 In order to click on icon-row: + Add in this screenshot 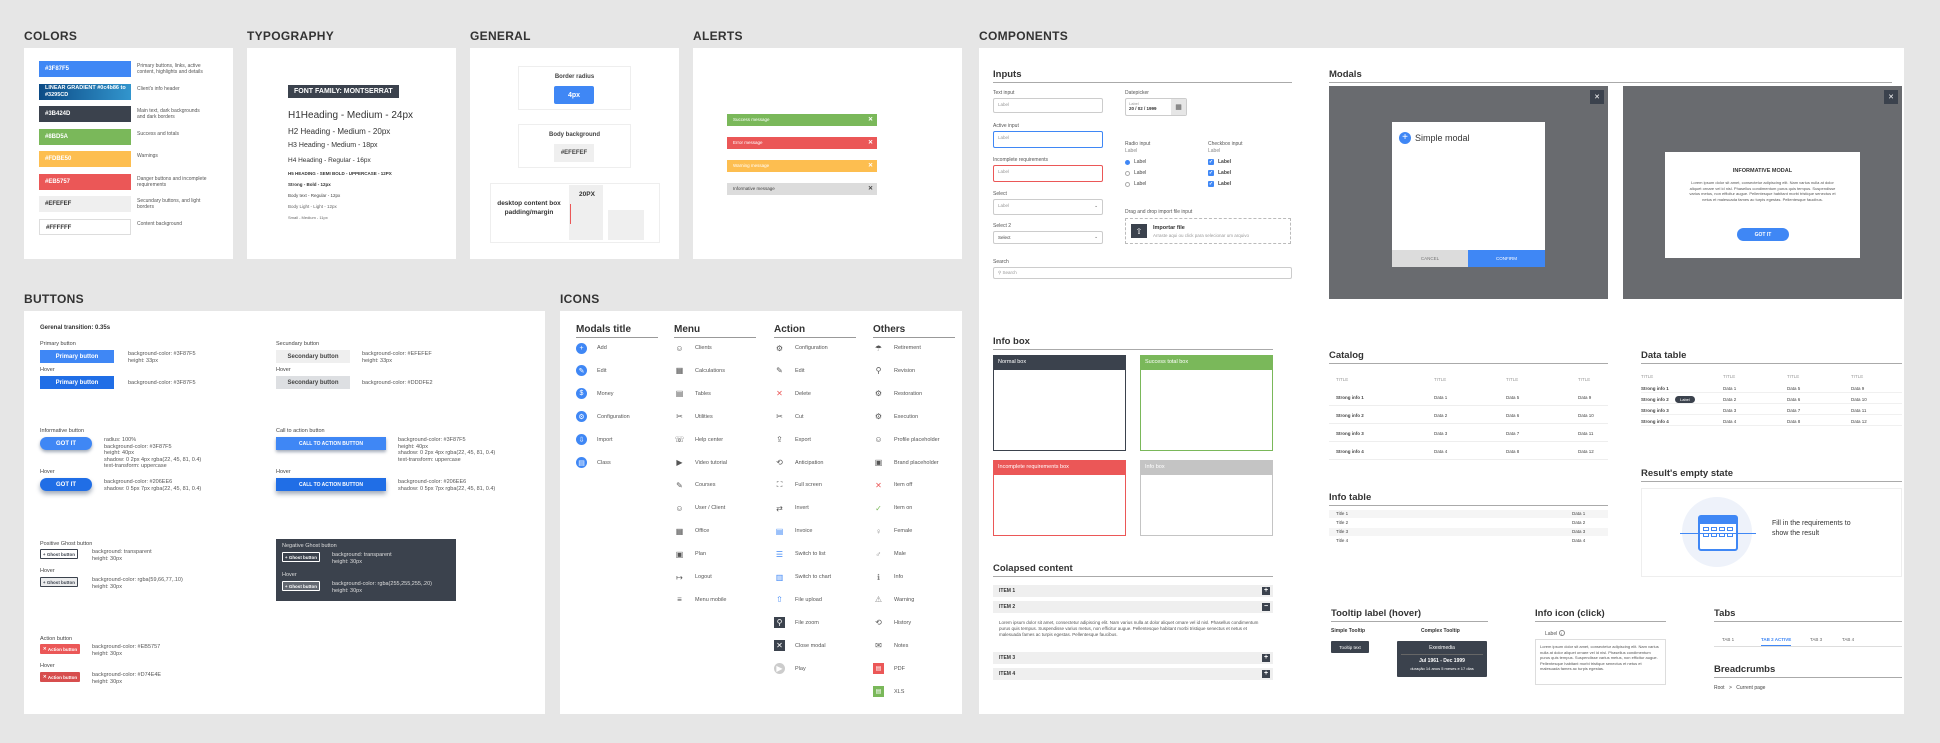, I will do `click(591, 348)`.